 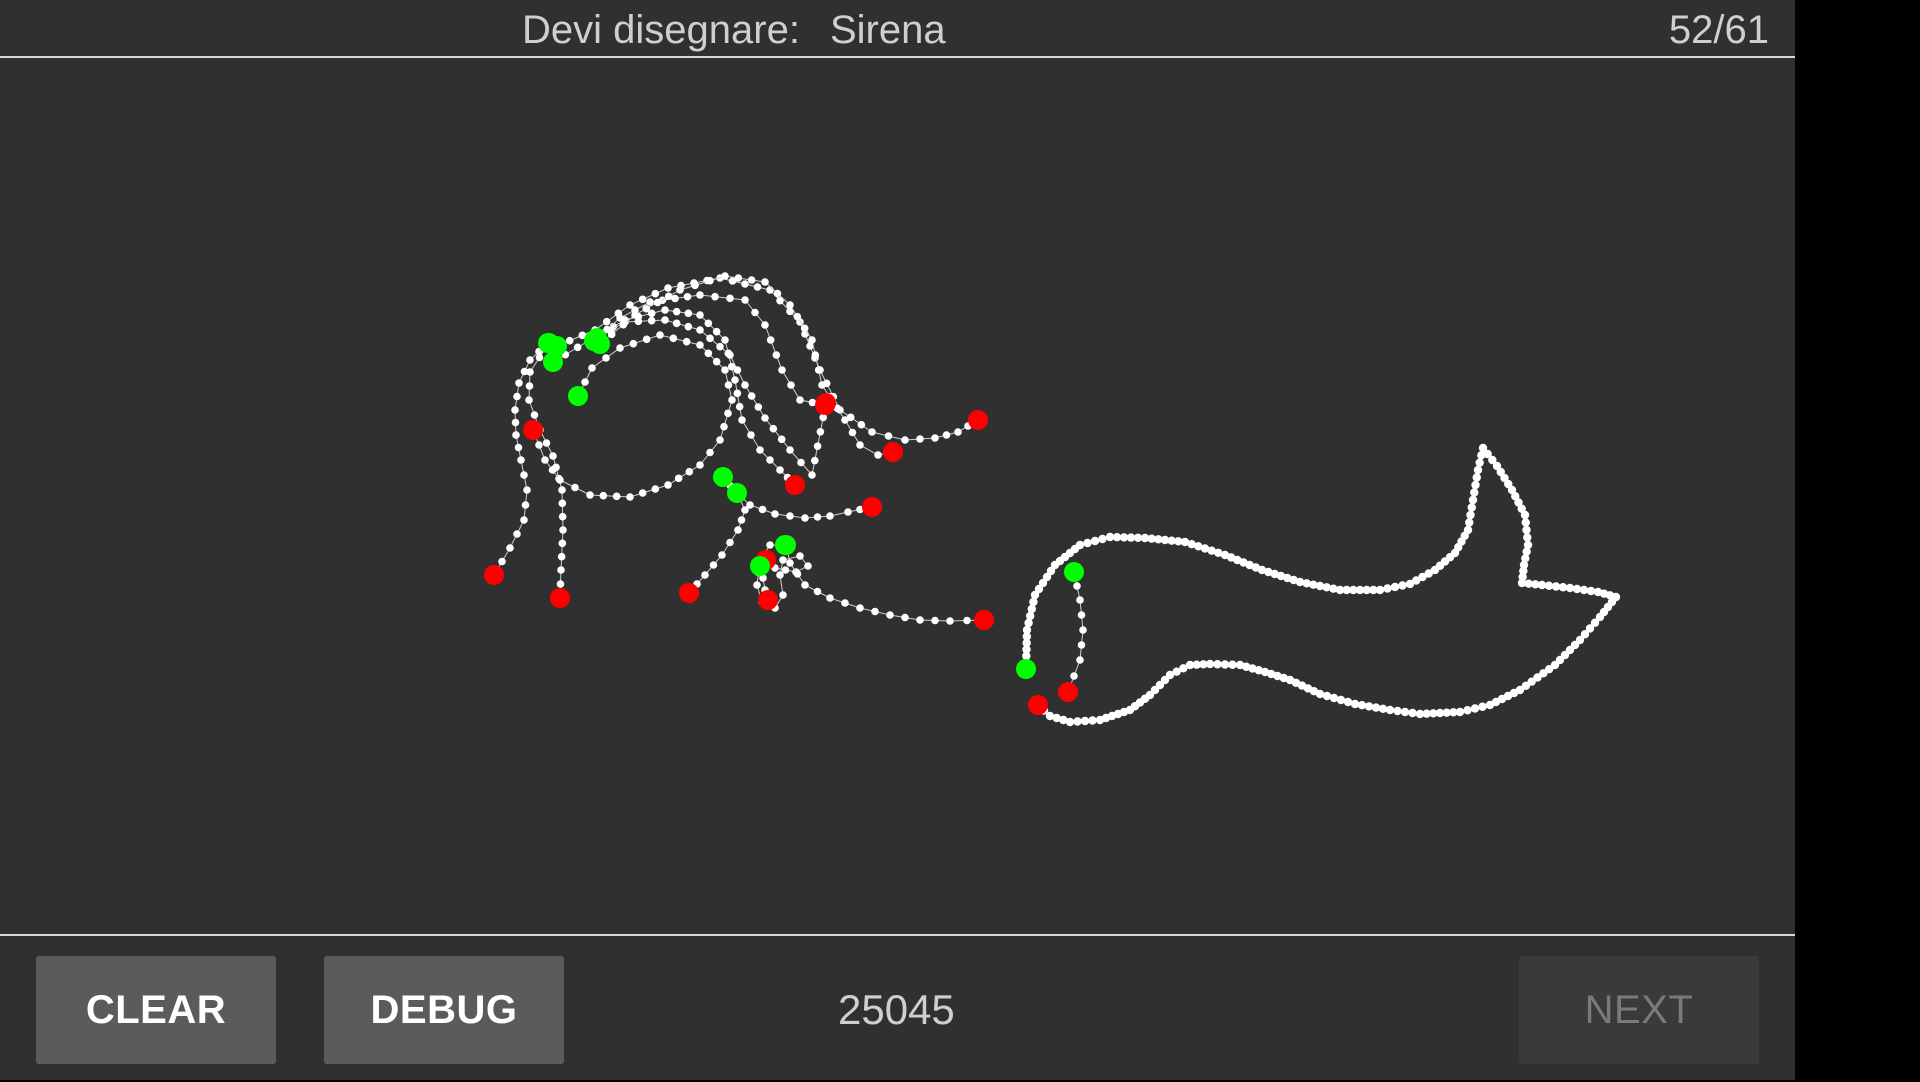 I want to click on stroke-endpoints-layer, so click(x=784, y=521).